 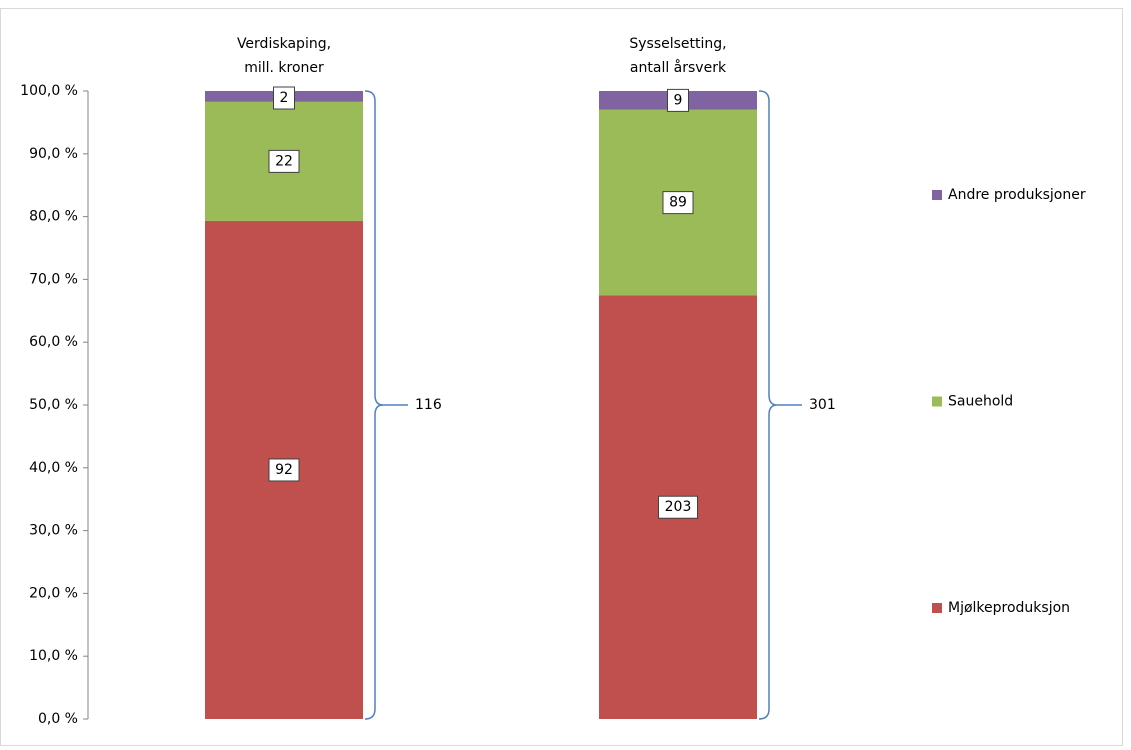 I want to click on x-tick-label: Sysselsetting,, so click(x=677, y=44).